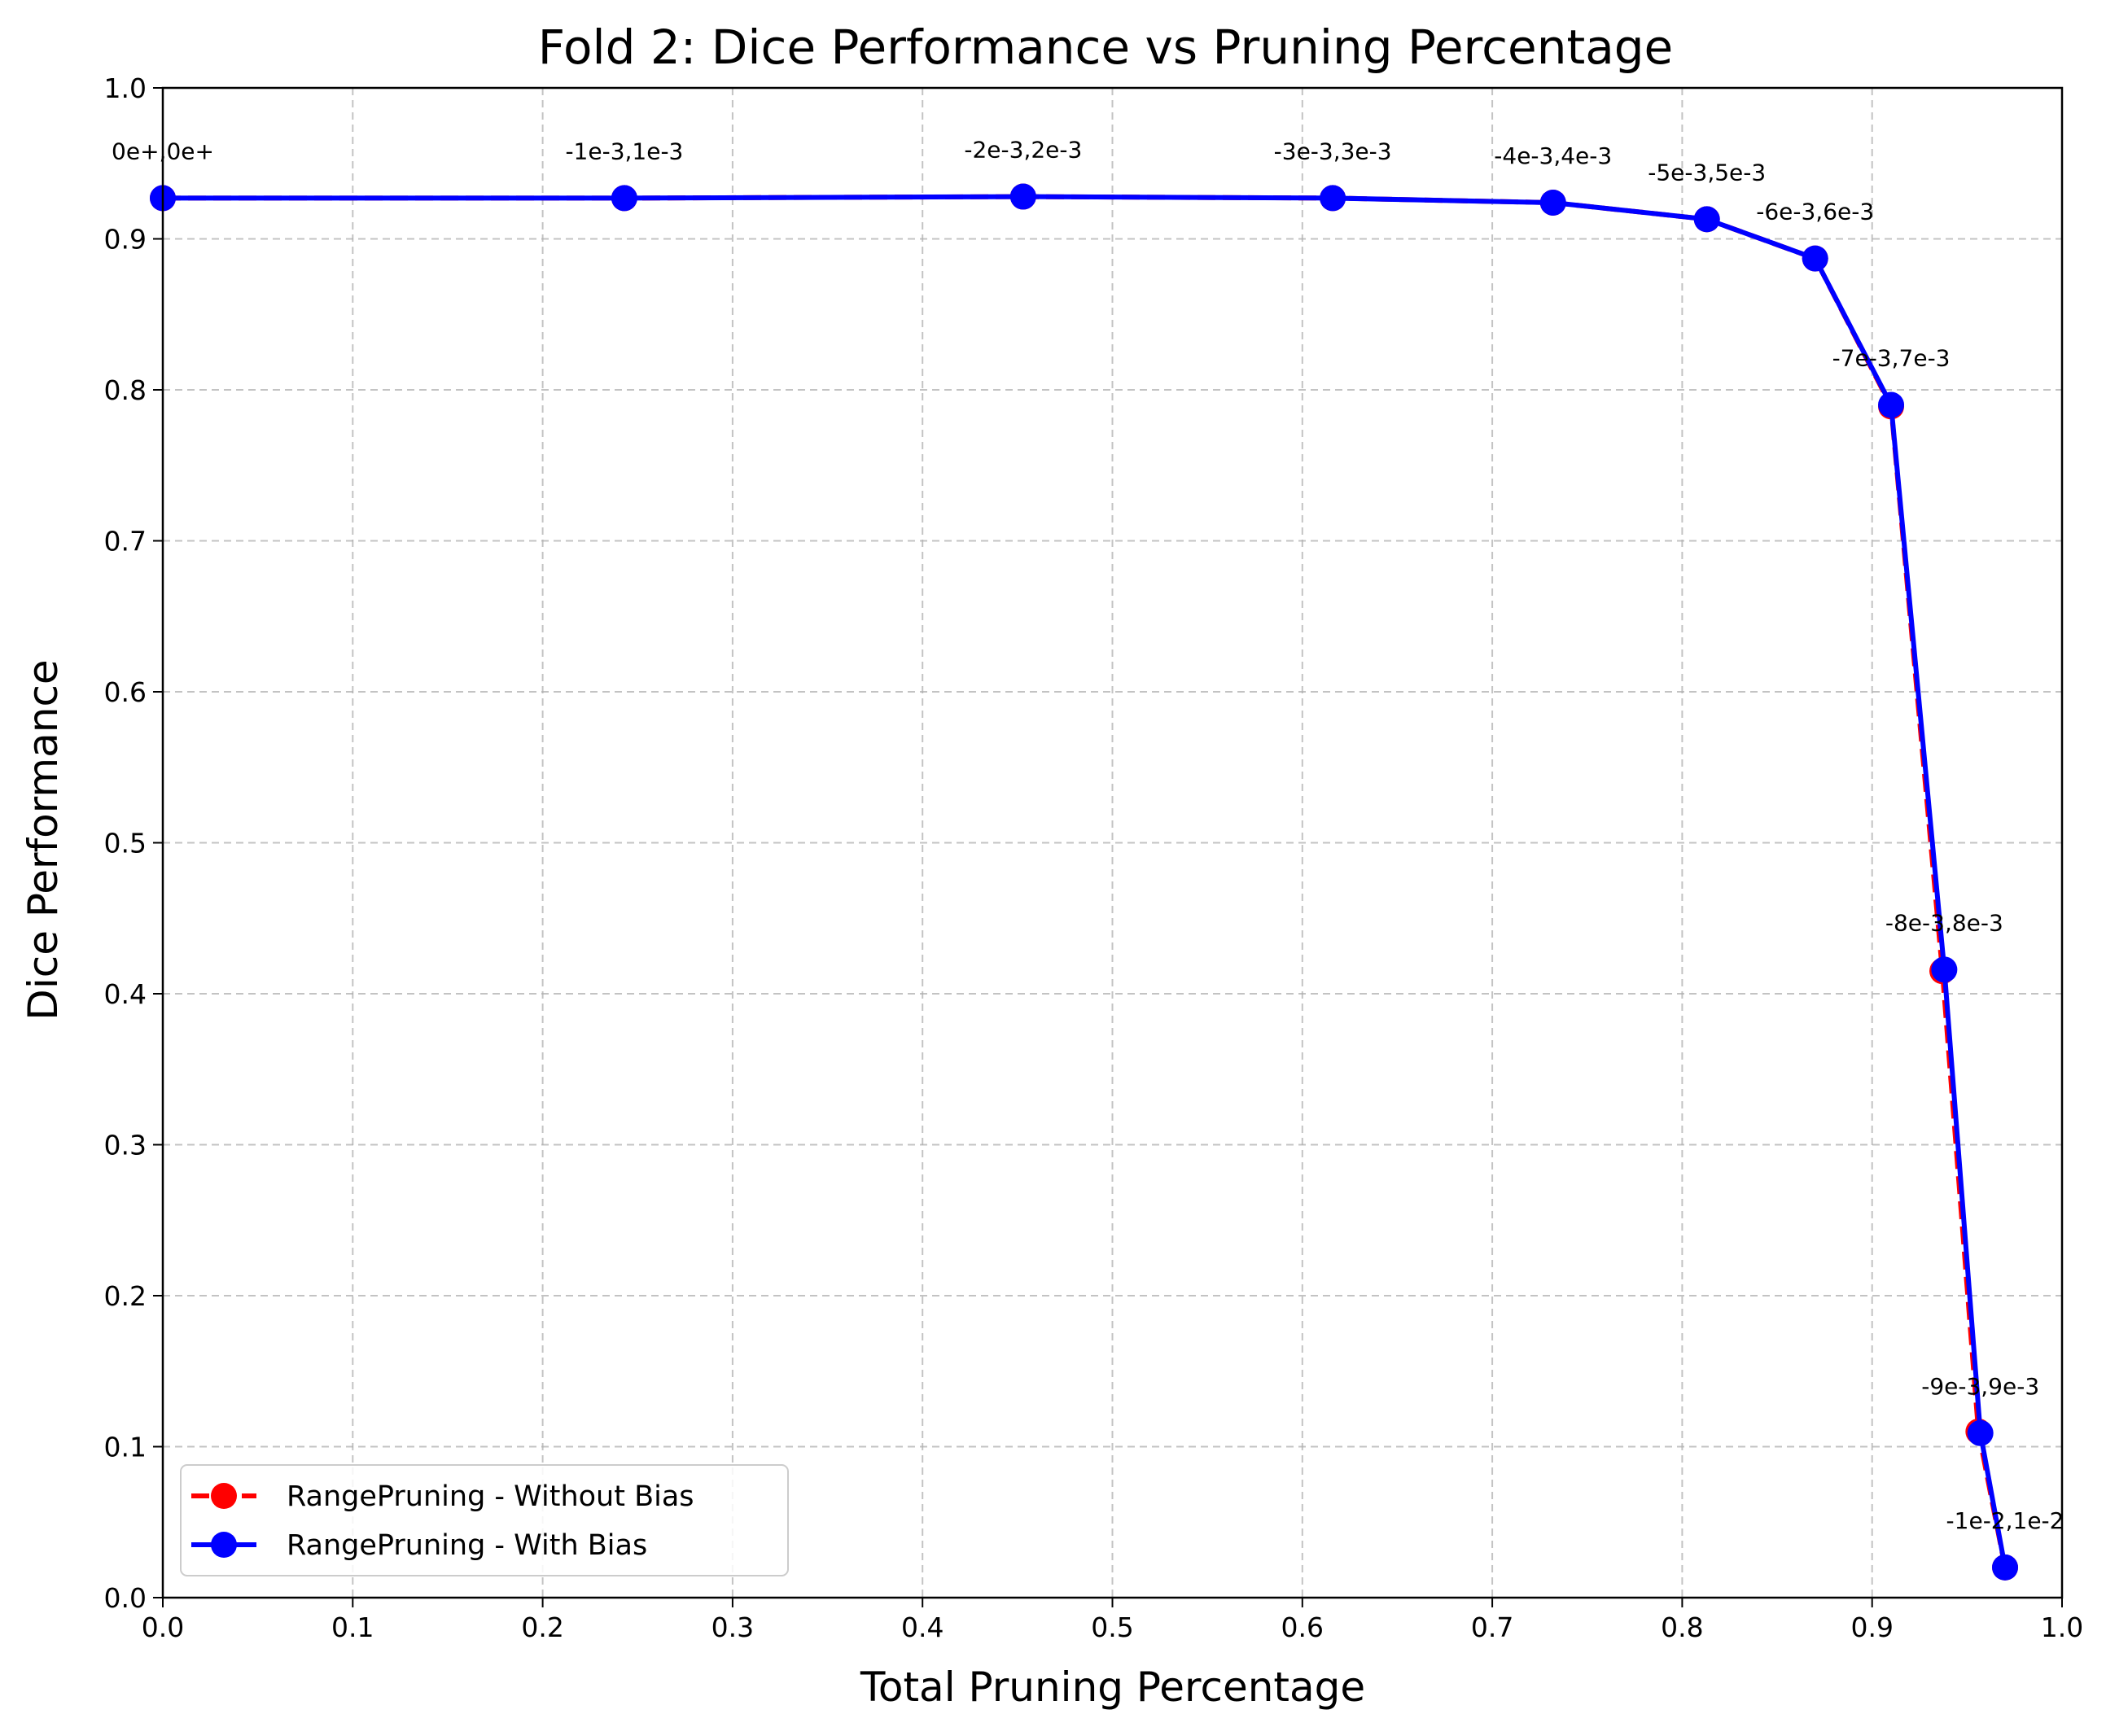 This screenshot has height=1736, width=2106. I want to click on point-annotation: -9e-3,9e-3, so click(1980, 1386).